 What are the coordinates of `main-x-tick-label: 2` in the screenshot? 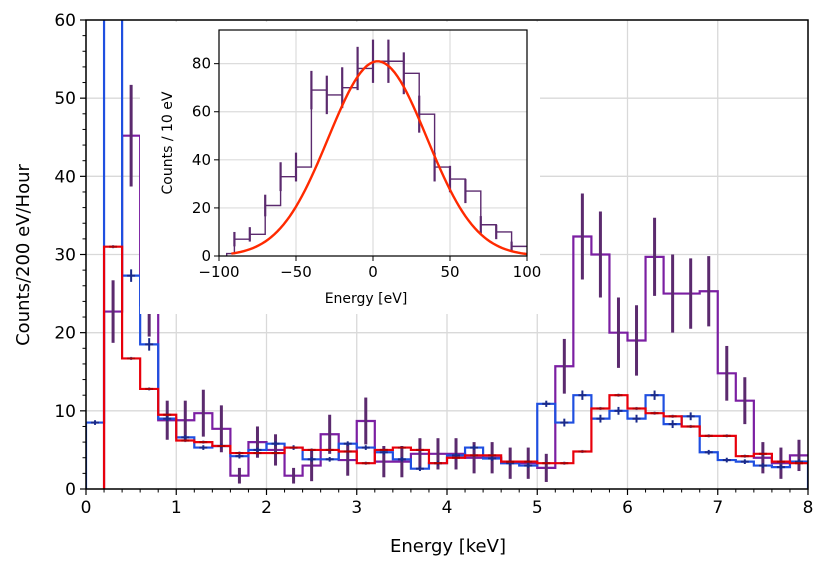 It's located at (266, 508).